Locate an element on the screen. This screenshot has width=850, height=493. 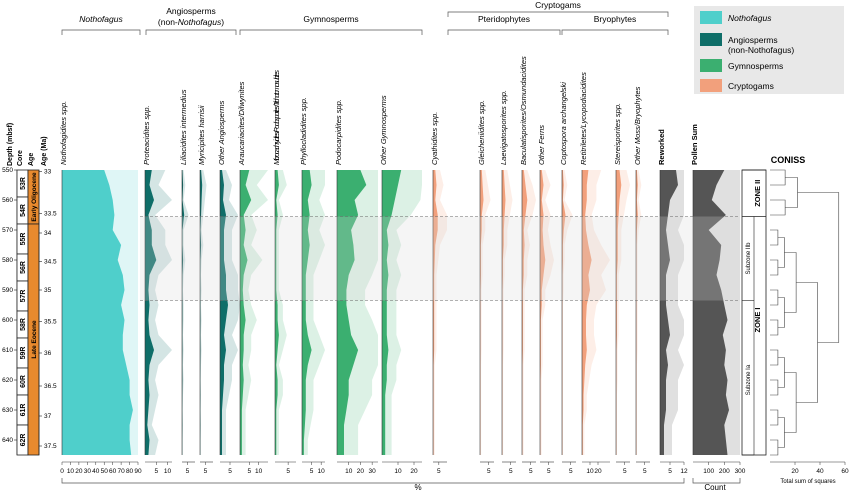
pteridophytes-bracket is located at coordinates (504, 32).